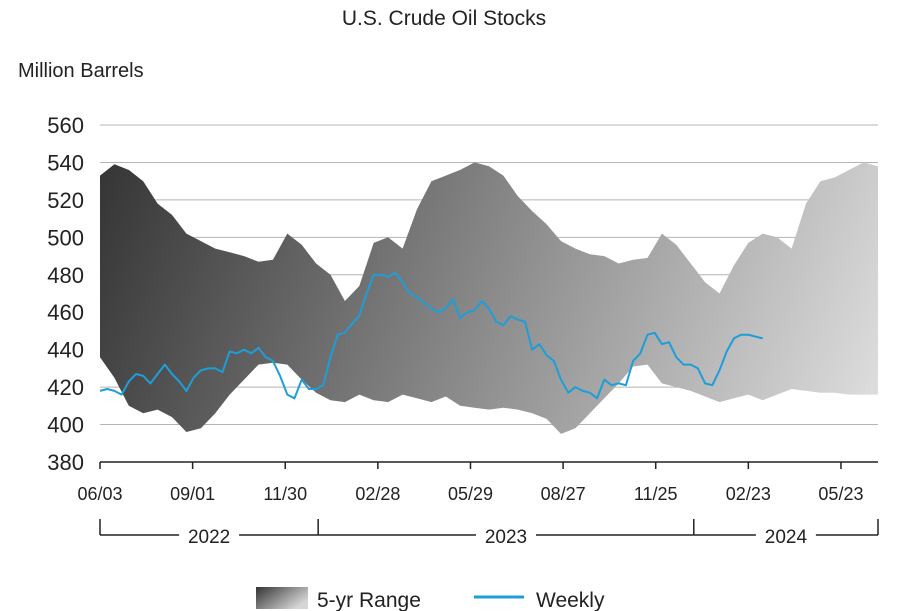 This screenshot has width=897, height=611. I want to click on year-brackets: 2022 2023 2024, so click(489, 533).